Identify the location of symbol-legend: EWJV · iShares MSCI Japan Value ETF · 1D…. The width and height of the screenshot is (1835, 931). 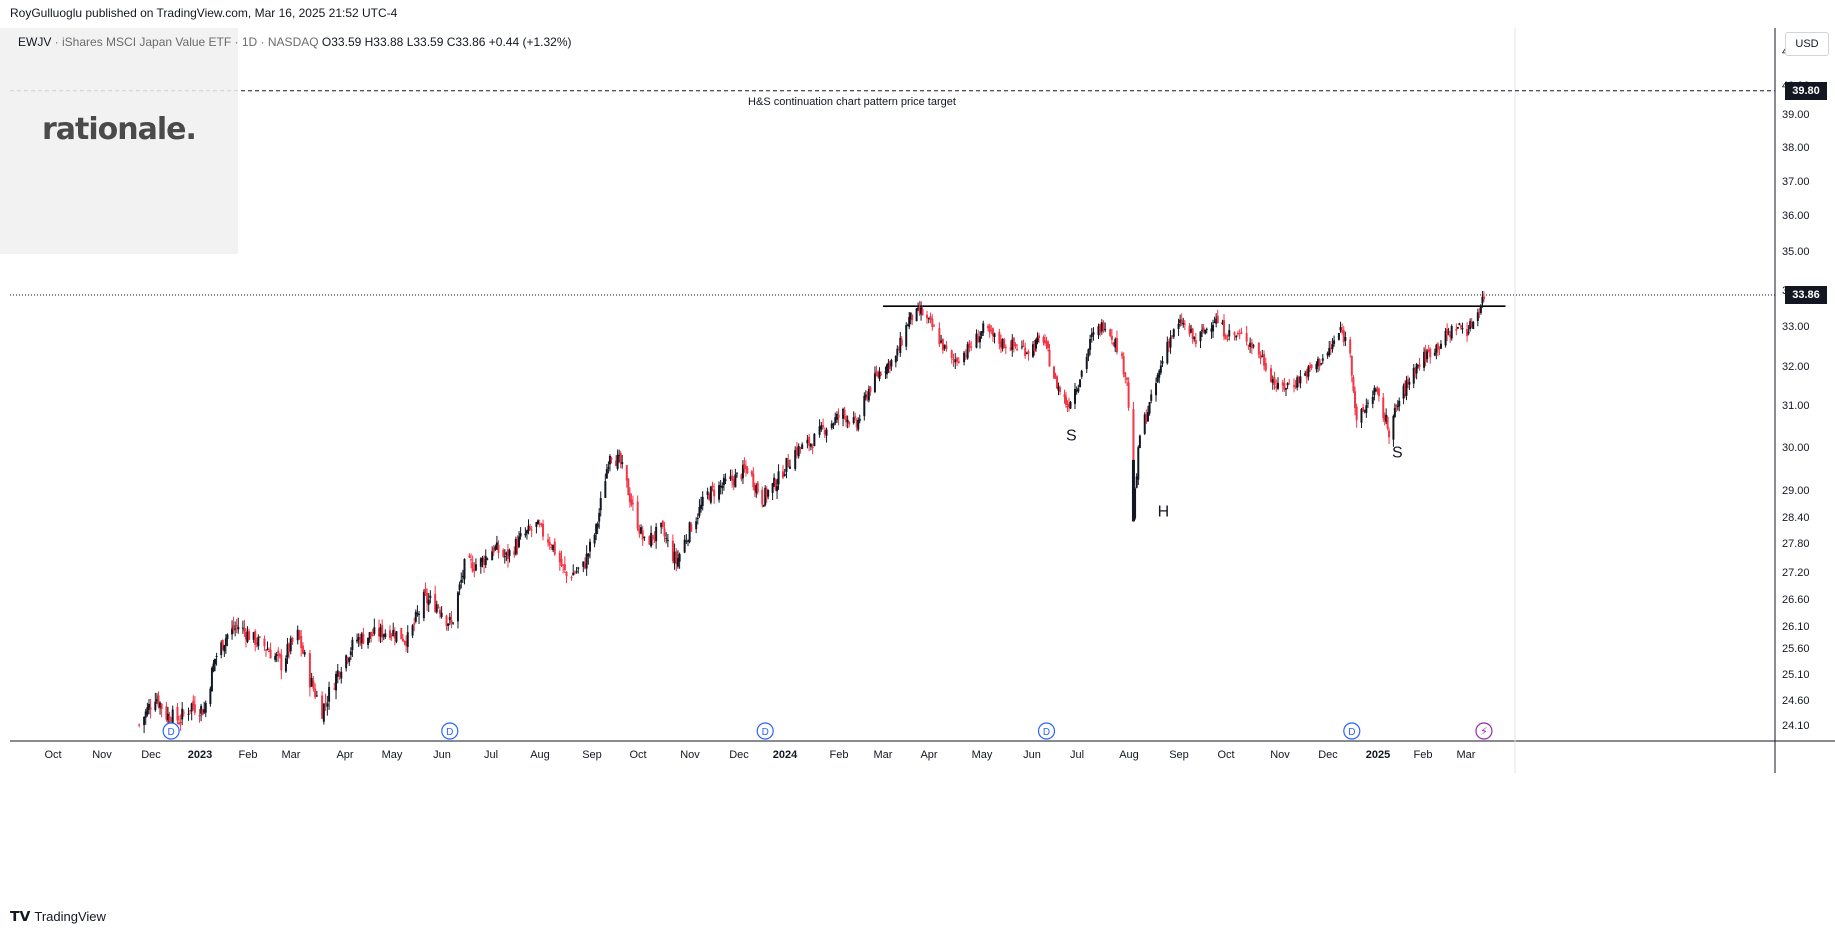
(295, 42).